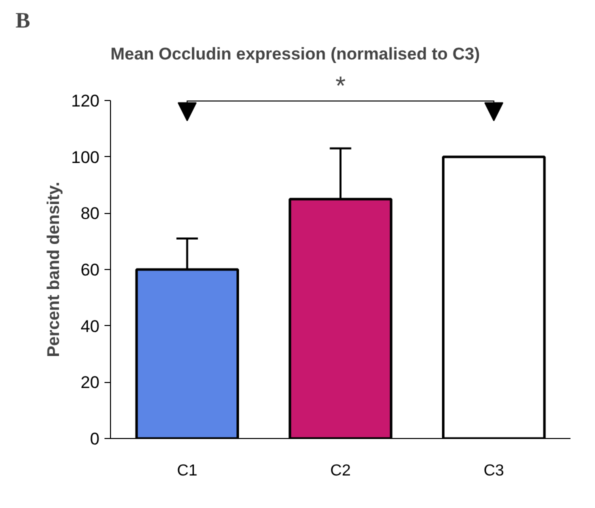 The image size is (595, 508). I want to click on x-tick-label: C3, so click(494, 471).